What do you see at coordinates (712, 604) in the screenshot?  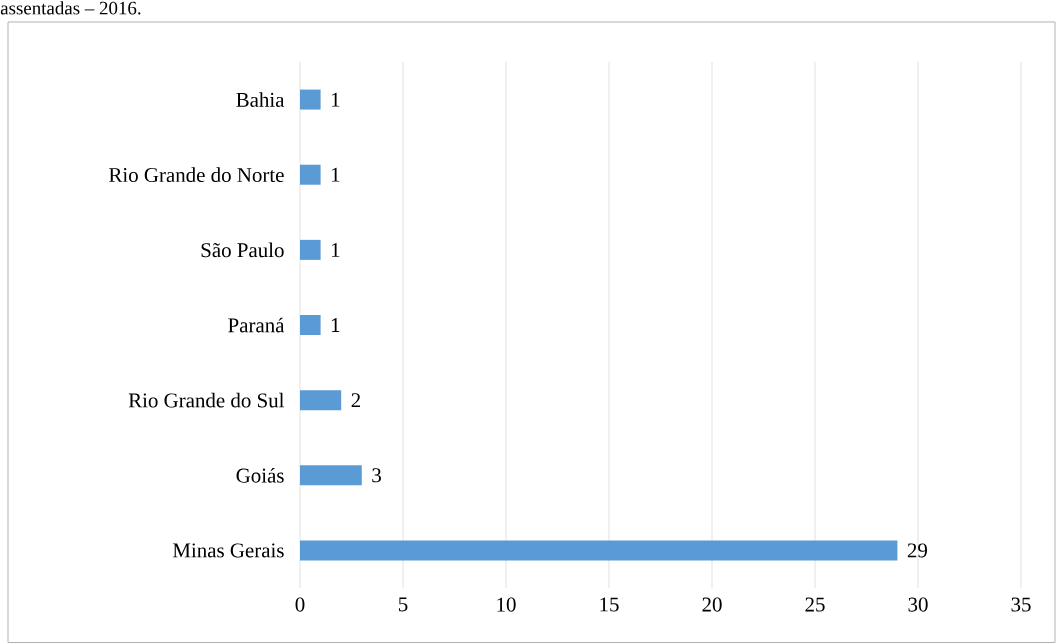 I see `x-tick-label: 20` at bounding box center [712, 604].